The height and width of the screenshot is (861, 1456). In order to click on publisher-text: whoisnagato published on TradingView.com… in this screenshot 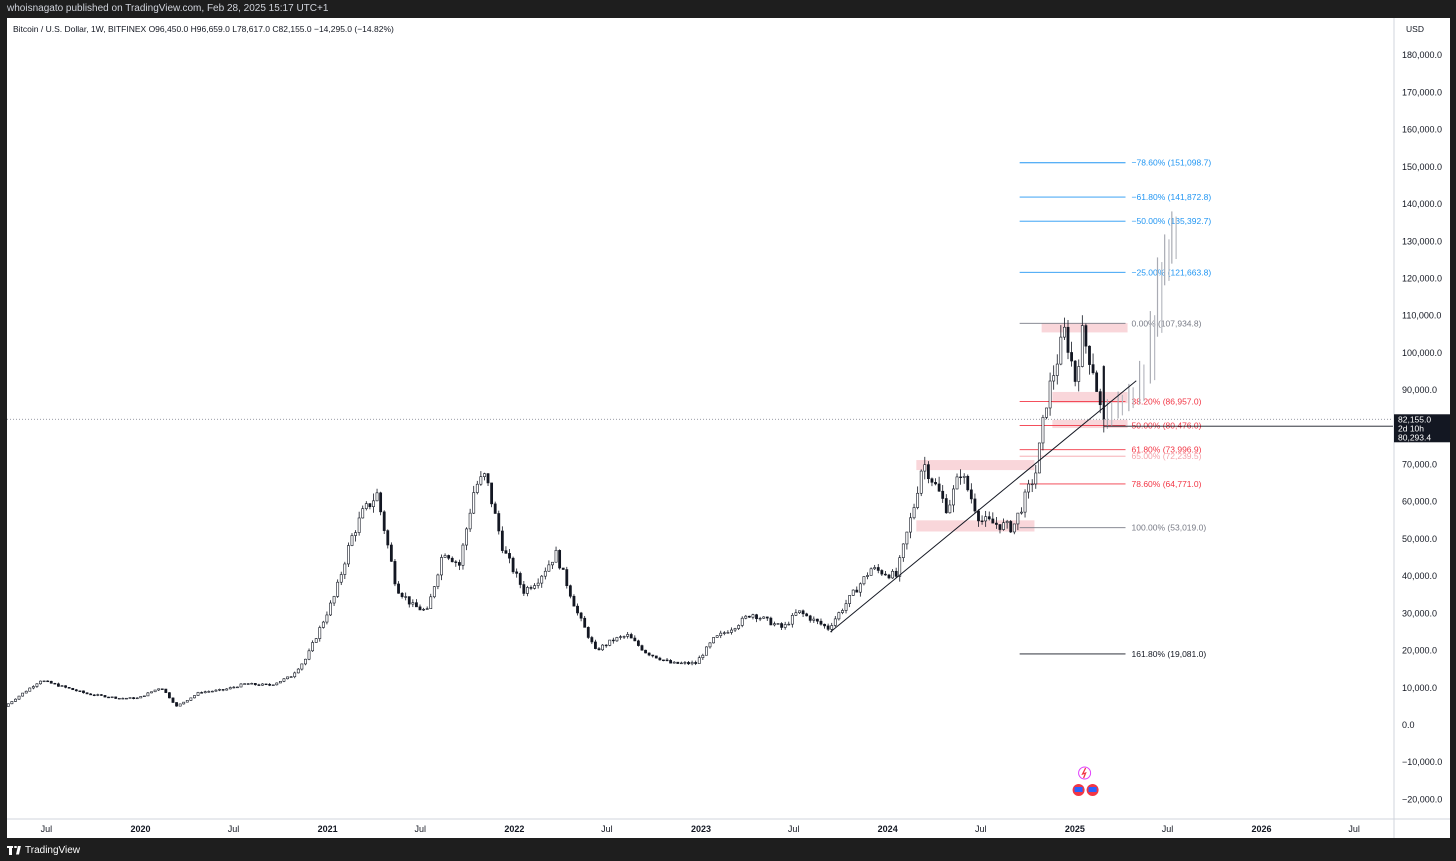, I will do `click(168, 8)`.